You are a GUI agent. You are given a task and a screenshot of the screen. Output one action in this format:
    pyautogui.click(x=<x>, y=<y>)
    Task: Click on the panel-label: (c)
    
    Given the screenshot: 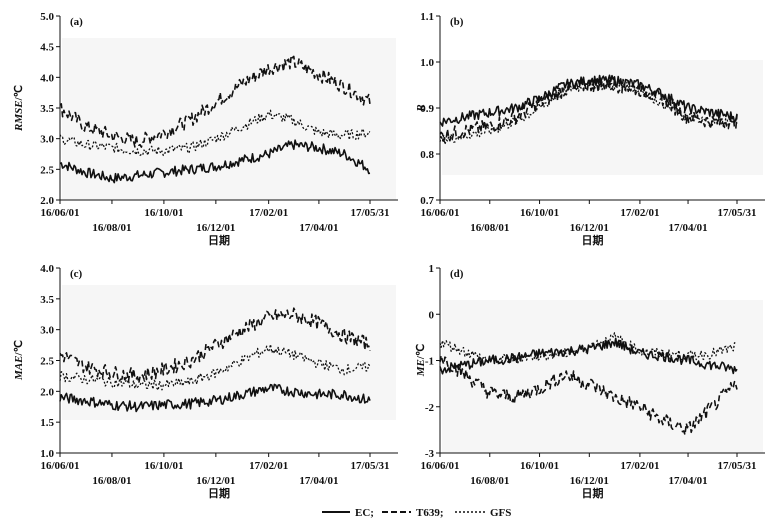 What is the action you would take?
    pyautogui.click(x=76, y=274)
    